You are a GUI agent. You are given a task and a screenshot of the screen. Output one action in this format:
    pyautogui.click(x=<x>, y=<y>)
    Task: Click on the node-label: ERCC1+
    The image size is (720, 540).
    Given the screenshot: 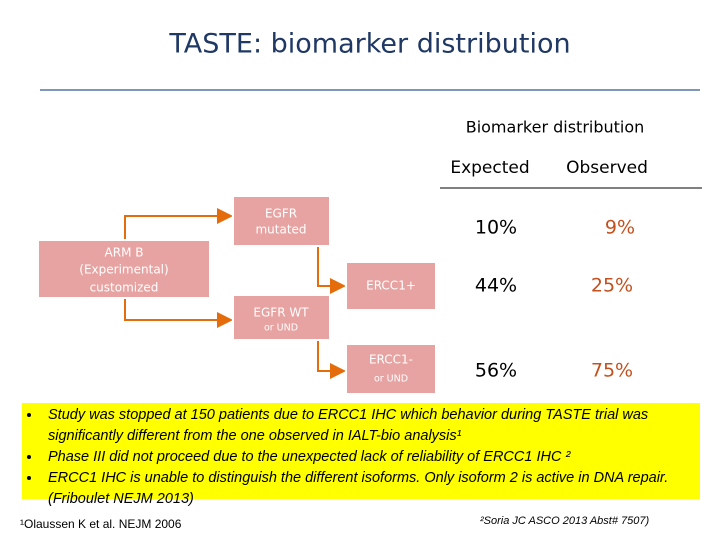 What is the action you would take?
    pyautogui.click(x=391, y=286)
    